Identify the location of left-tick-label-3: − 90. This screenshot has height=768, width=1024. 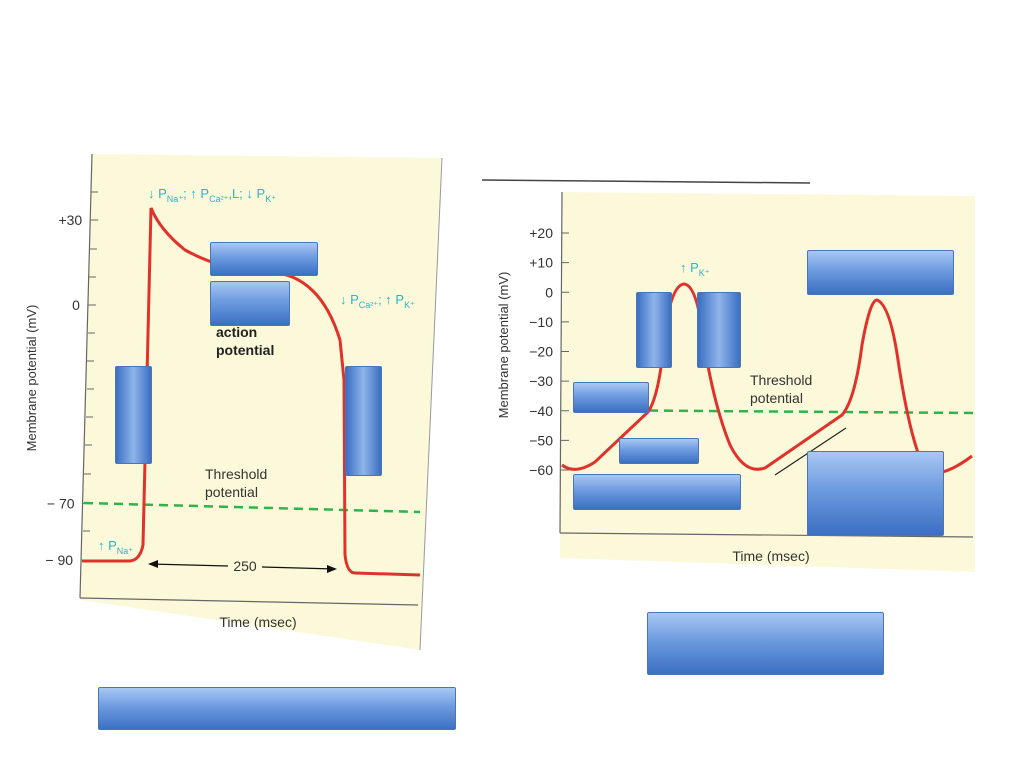
(59, 560).